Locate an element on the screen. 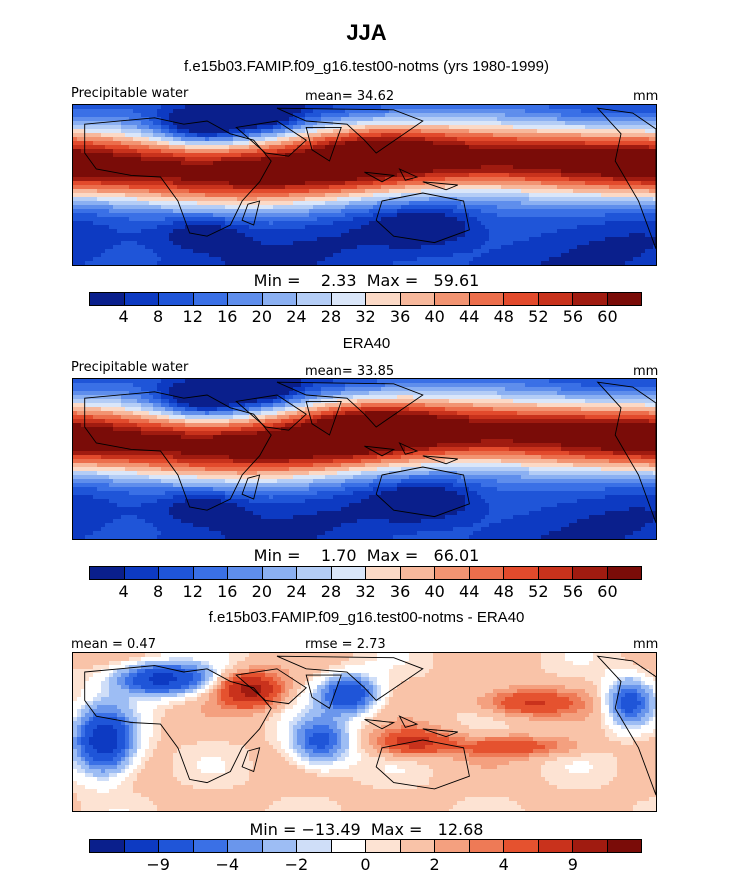 This screenshot has width=733, height=877. panel2-subtitle: ERA40 is located at coordinates (366, 343).